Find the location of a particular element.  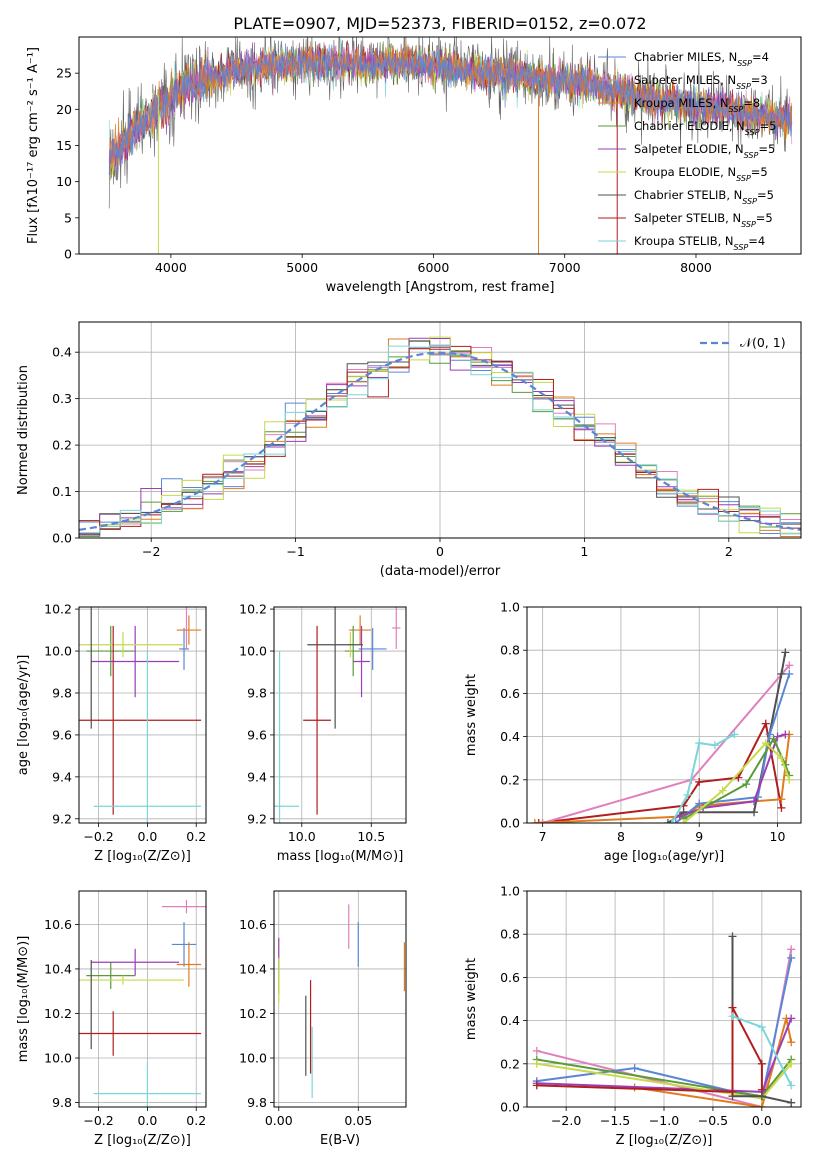

histogram-series is located at coordinates (440, 441).